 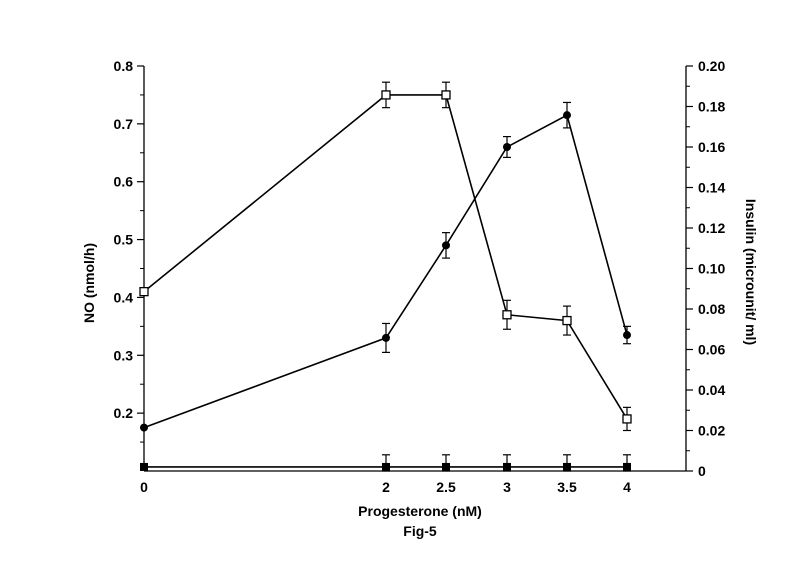 I want to click on y-left-tick-label: 0.3, so click(x=124, y=355).